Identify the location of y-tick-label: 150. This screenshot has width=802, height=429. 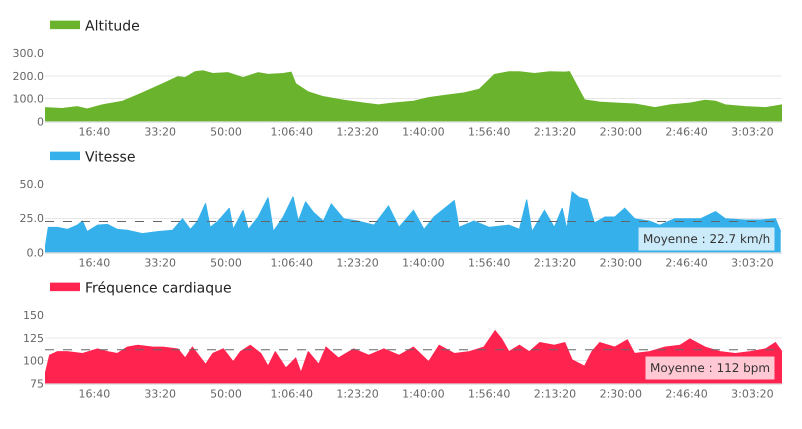
(33, 315).